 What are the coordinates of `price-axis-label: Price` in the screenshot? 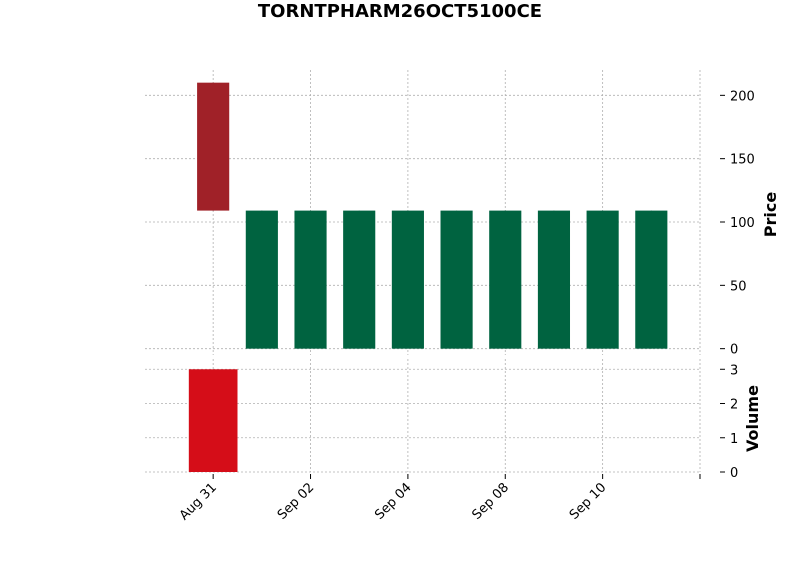 It's located at (770, 215).